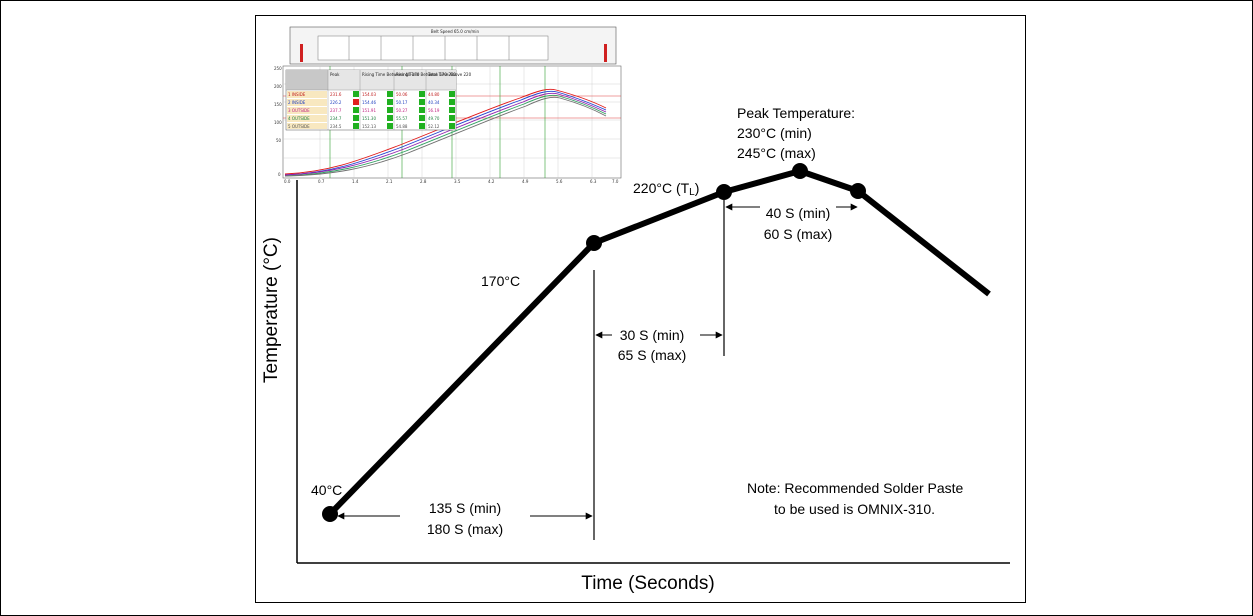 This screenshot has width=1253, height=616. I want to click on inset-row-name: 2 INSIDE, so click(297, 102).